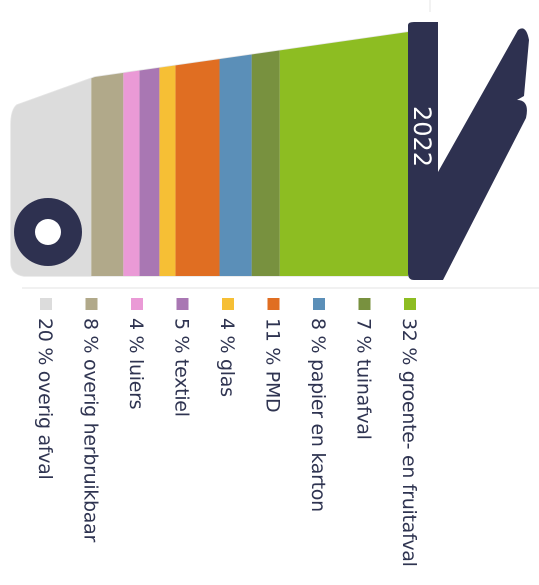 The image size is (539, 585). I want to click on legend-label: 32 % groente- en fruitafval, so click(409, 442).